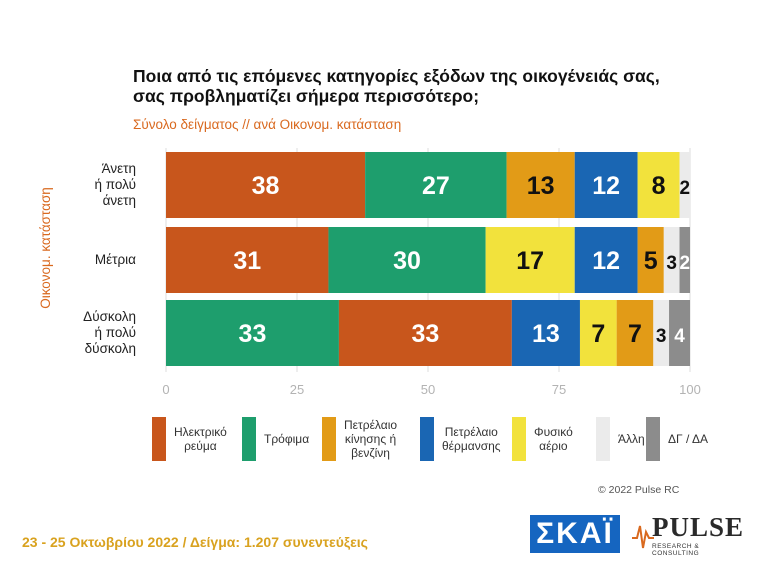 This screenshot has width=760, height=570. I want to click on legend-label-line: κίνησης ή, so click(370, 439).